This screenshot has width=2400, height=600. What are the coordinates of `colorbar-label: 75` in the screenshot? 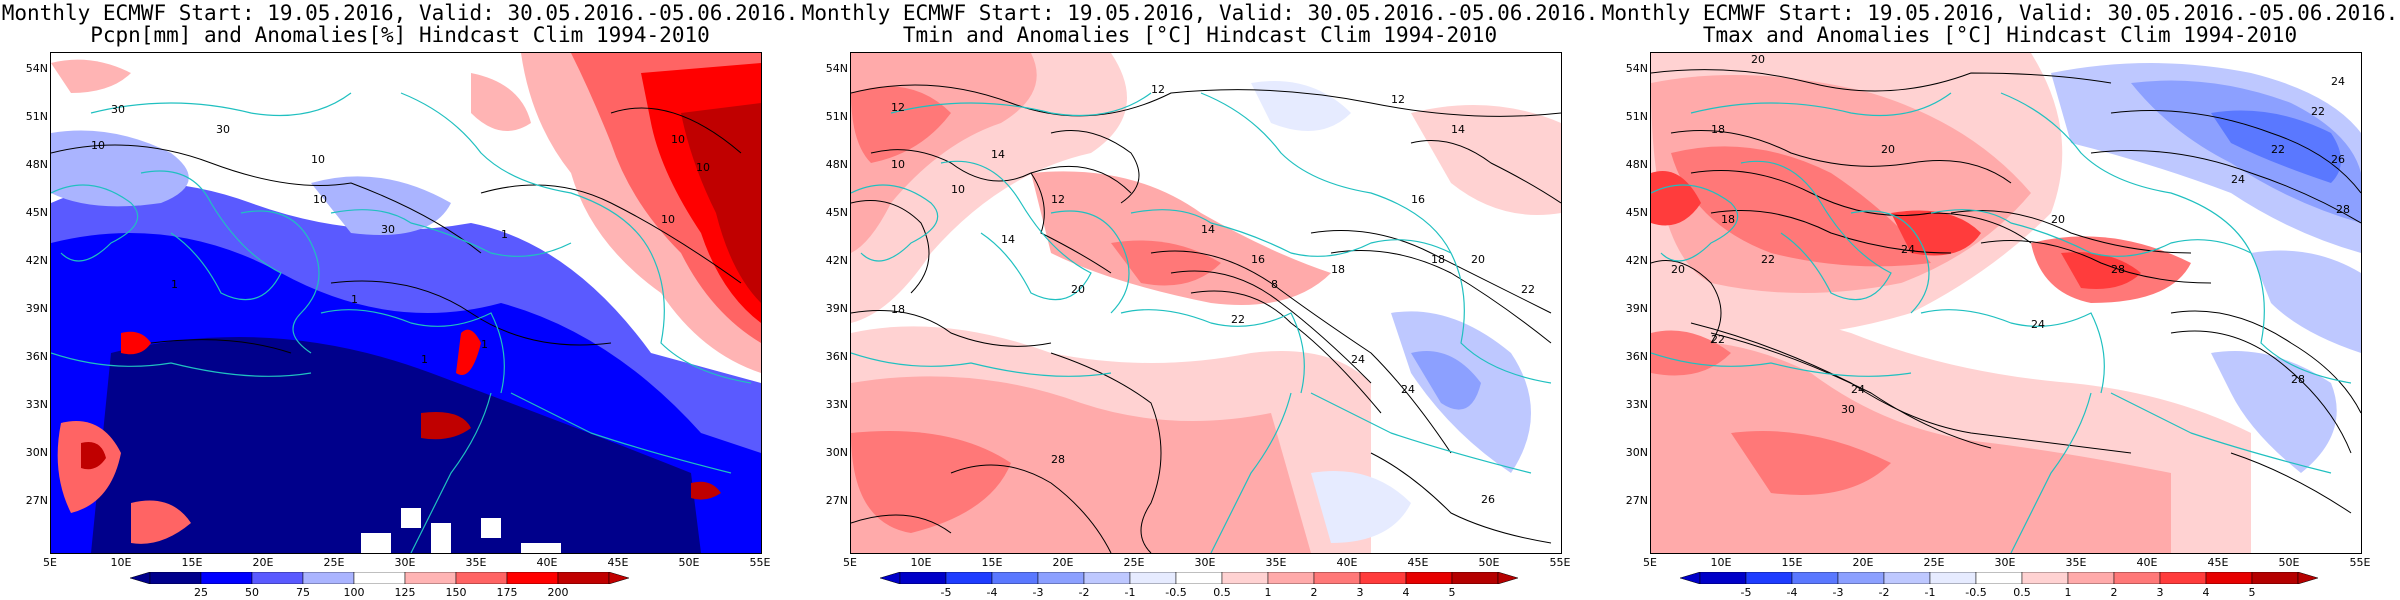 It's located at (303, 592).